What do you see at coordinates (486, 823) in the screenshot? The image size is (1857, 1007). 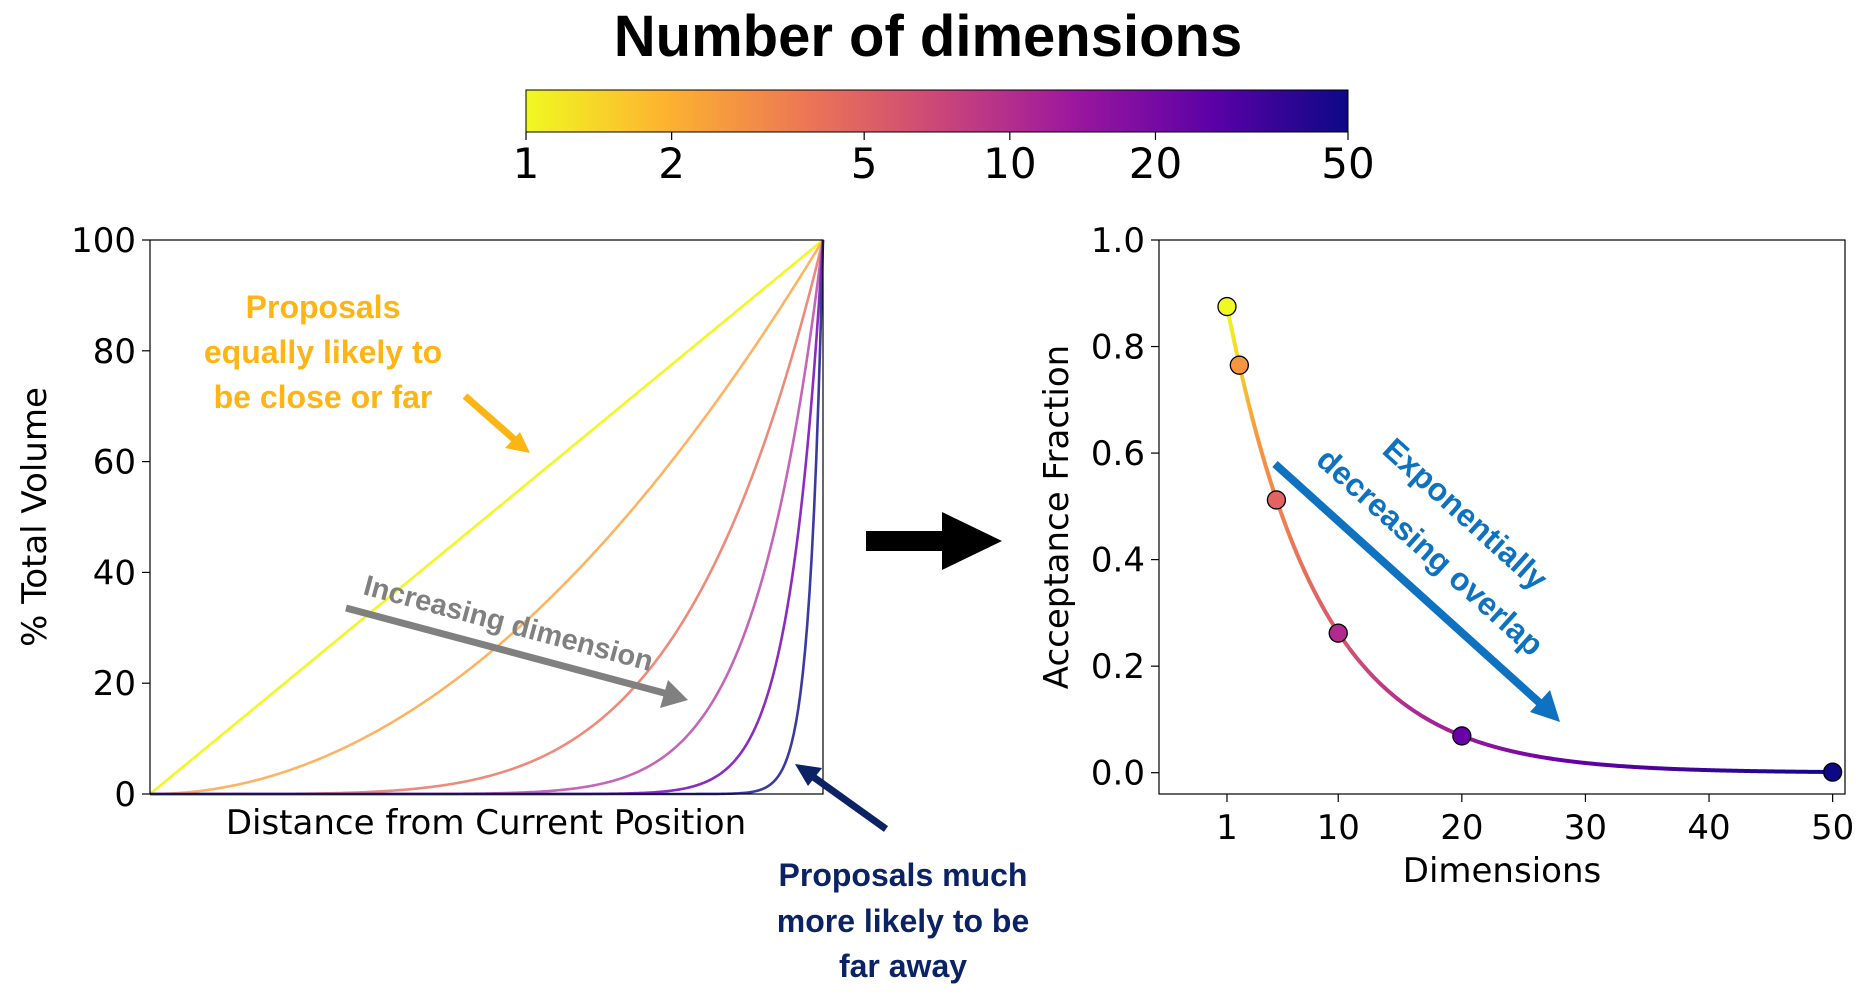 I see `left-chart-xlabel: Distance from Current Position` at bounding box center [486, 823].